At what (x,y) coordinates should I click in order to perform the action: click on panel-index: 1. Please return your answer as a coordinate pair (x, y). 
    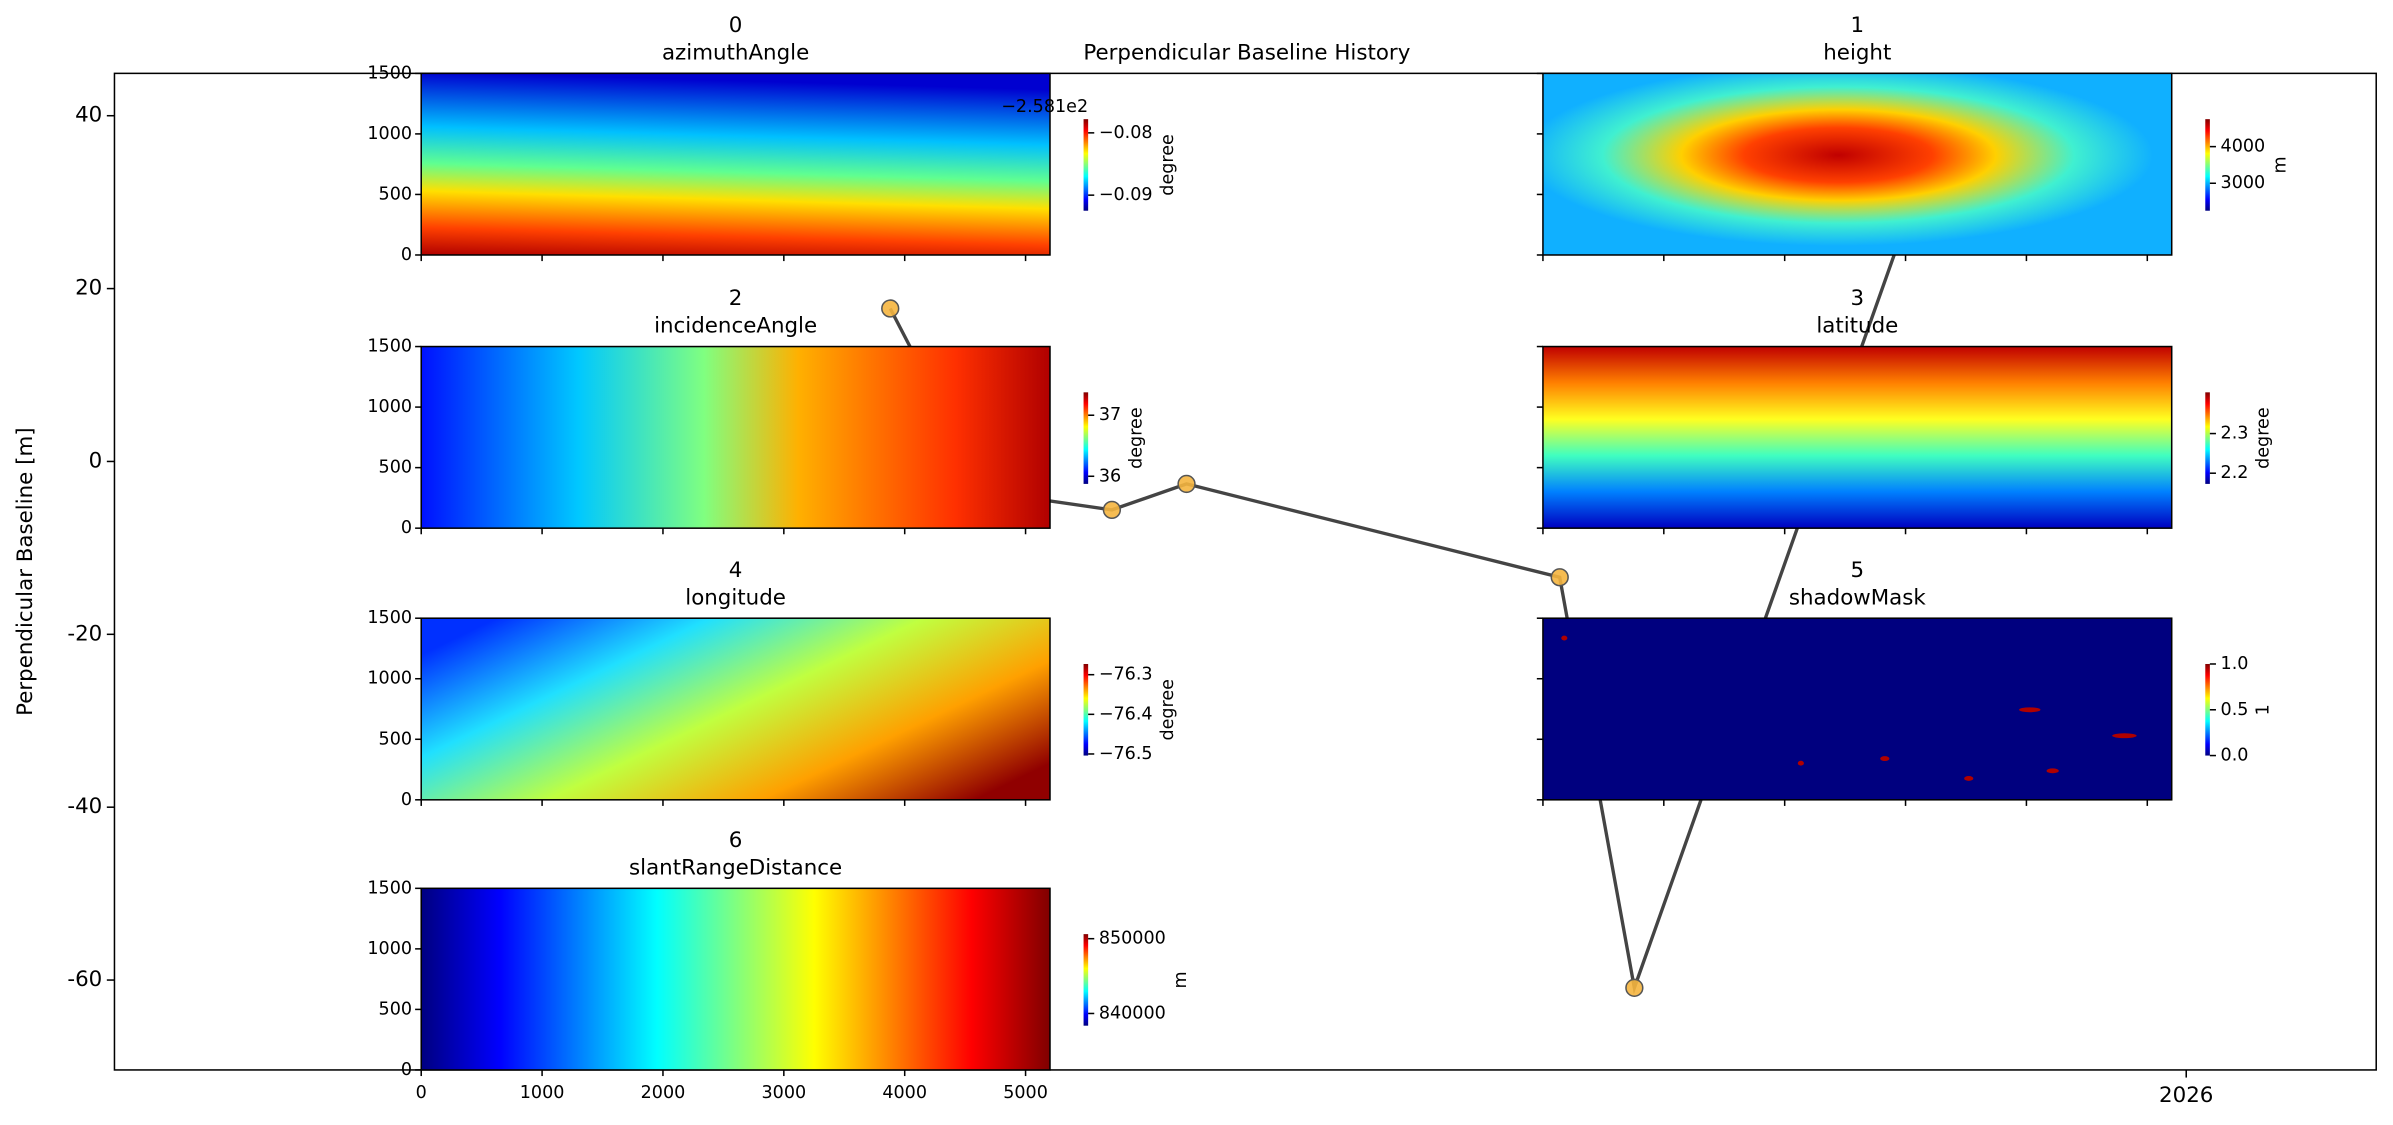
    Looking at the image, I should click on (1858, 25).